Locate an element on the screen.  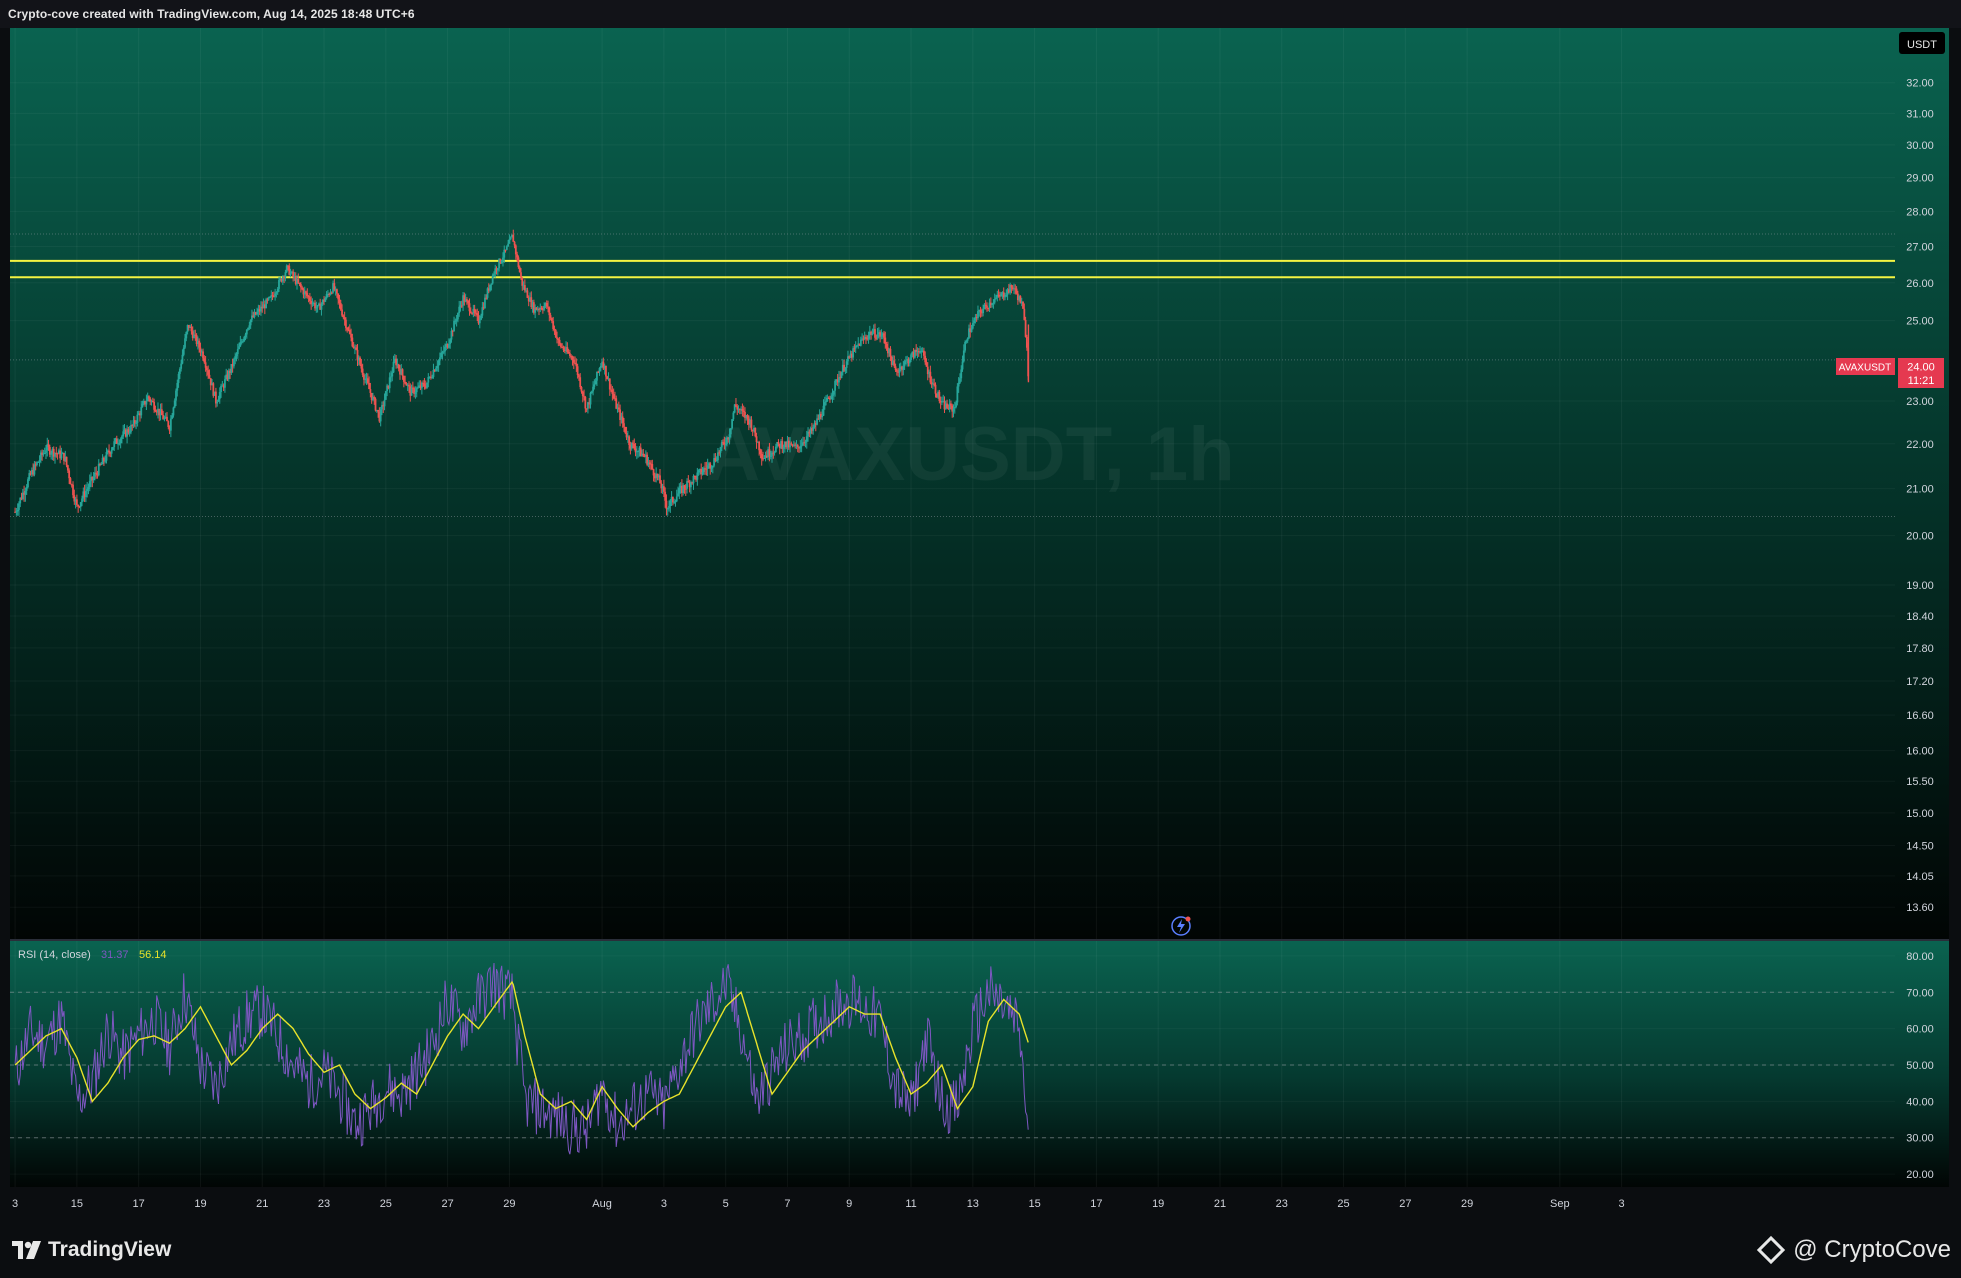
price-tick-label: 23.00 is located at coordinates (1920, 402).